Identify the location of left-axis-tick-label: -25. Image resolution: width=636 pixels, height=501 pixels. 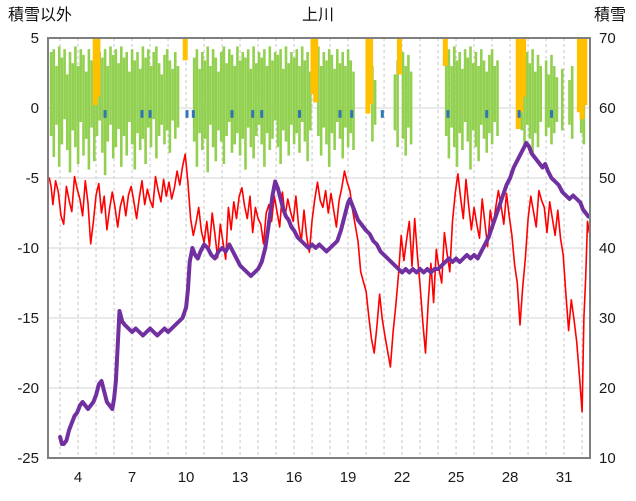
(28, 458).